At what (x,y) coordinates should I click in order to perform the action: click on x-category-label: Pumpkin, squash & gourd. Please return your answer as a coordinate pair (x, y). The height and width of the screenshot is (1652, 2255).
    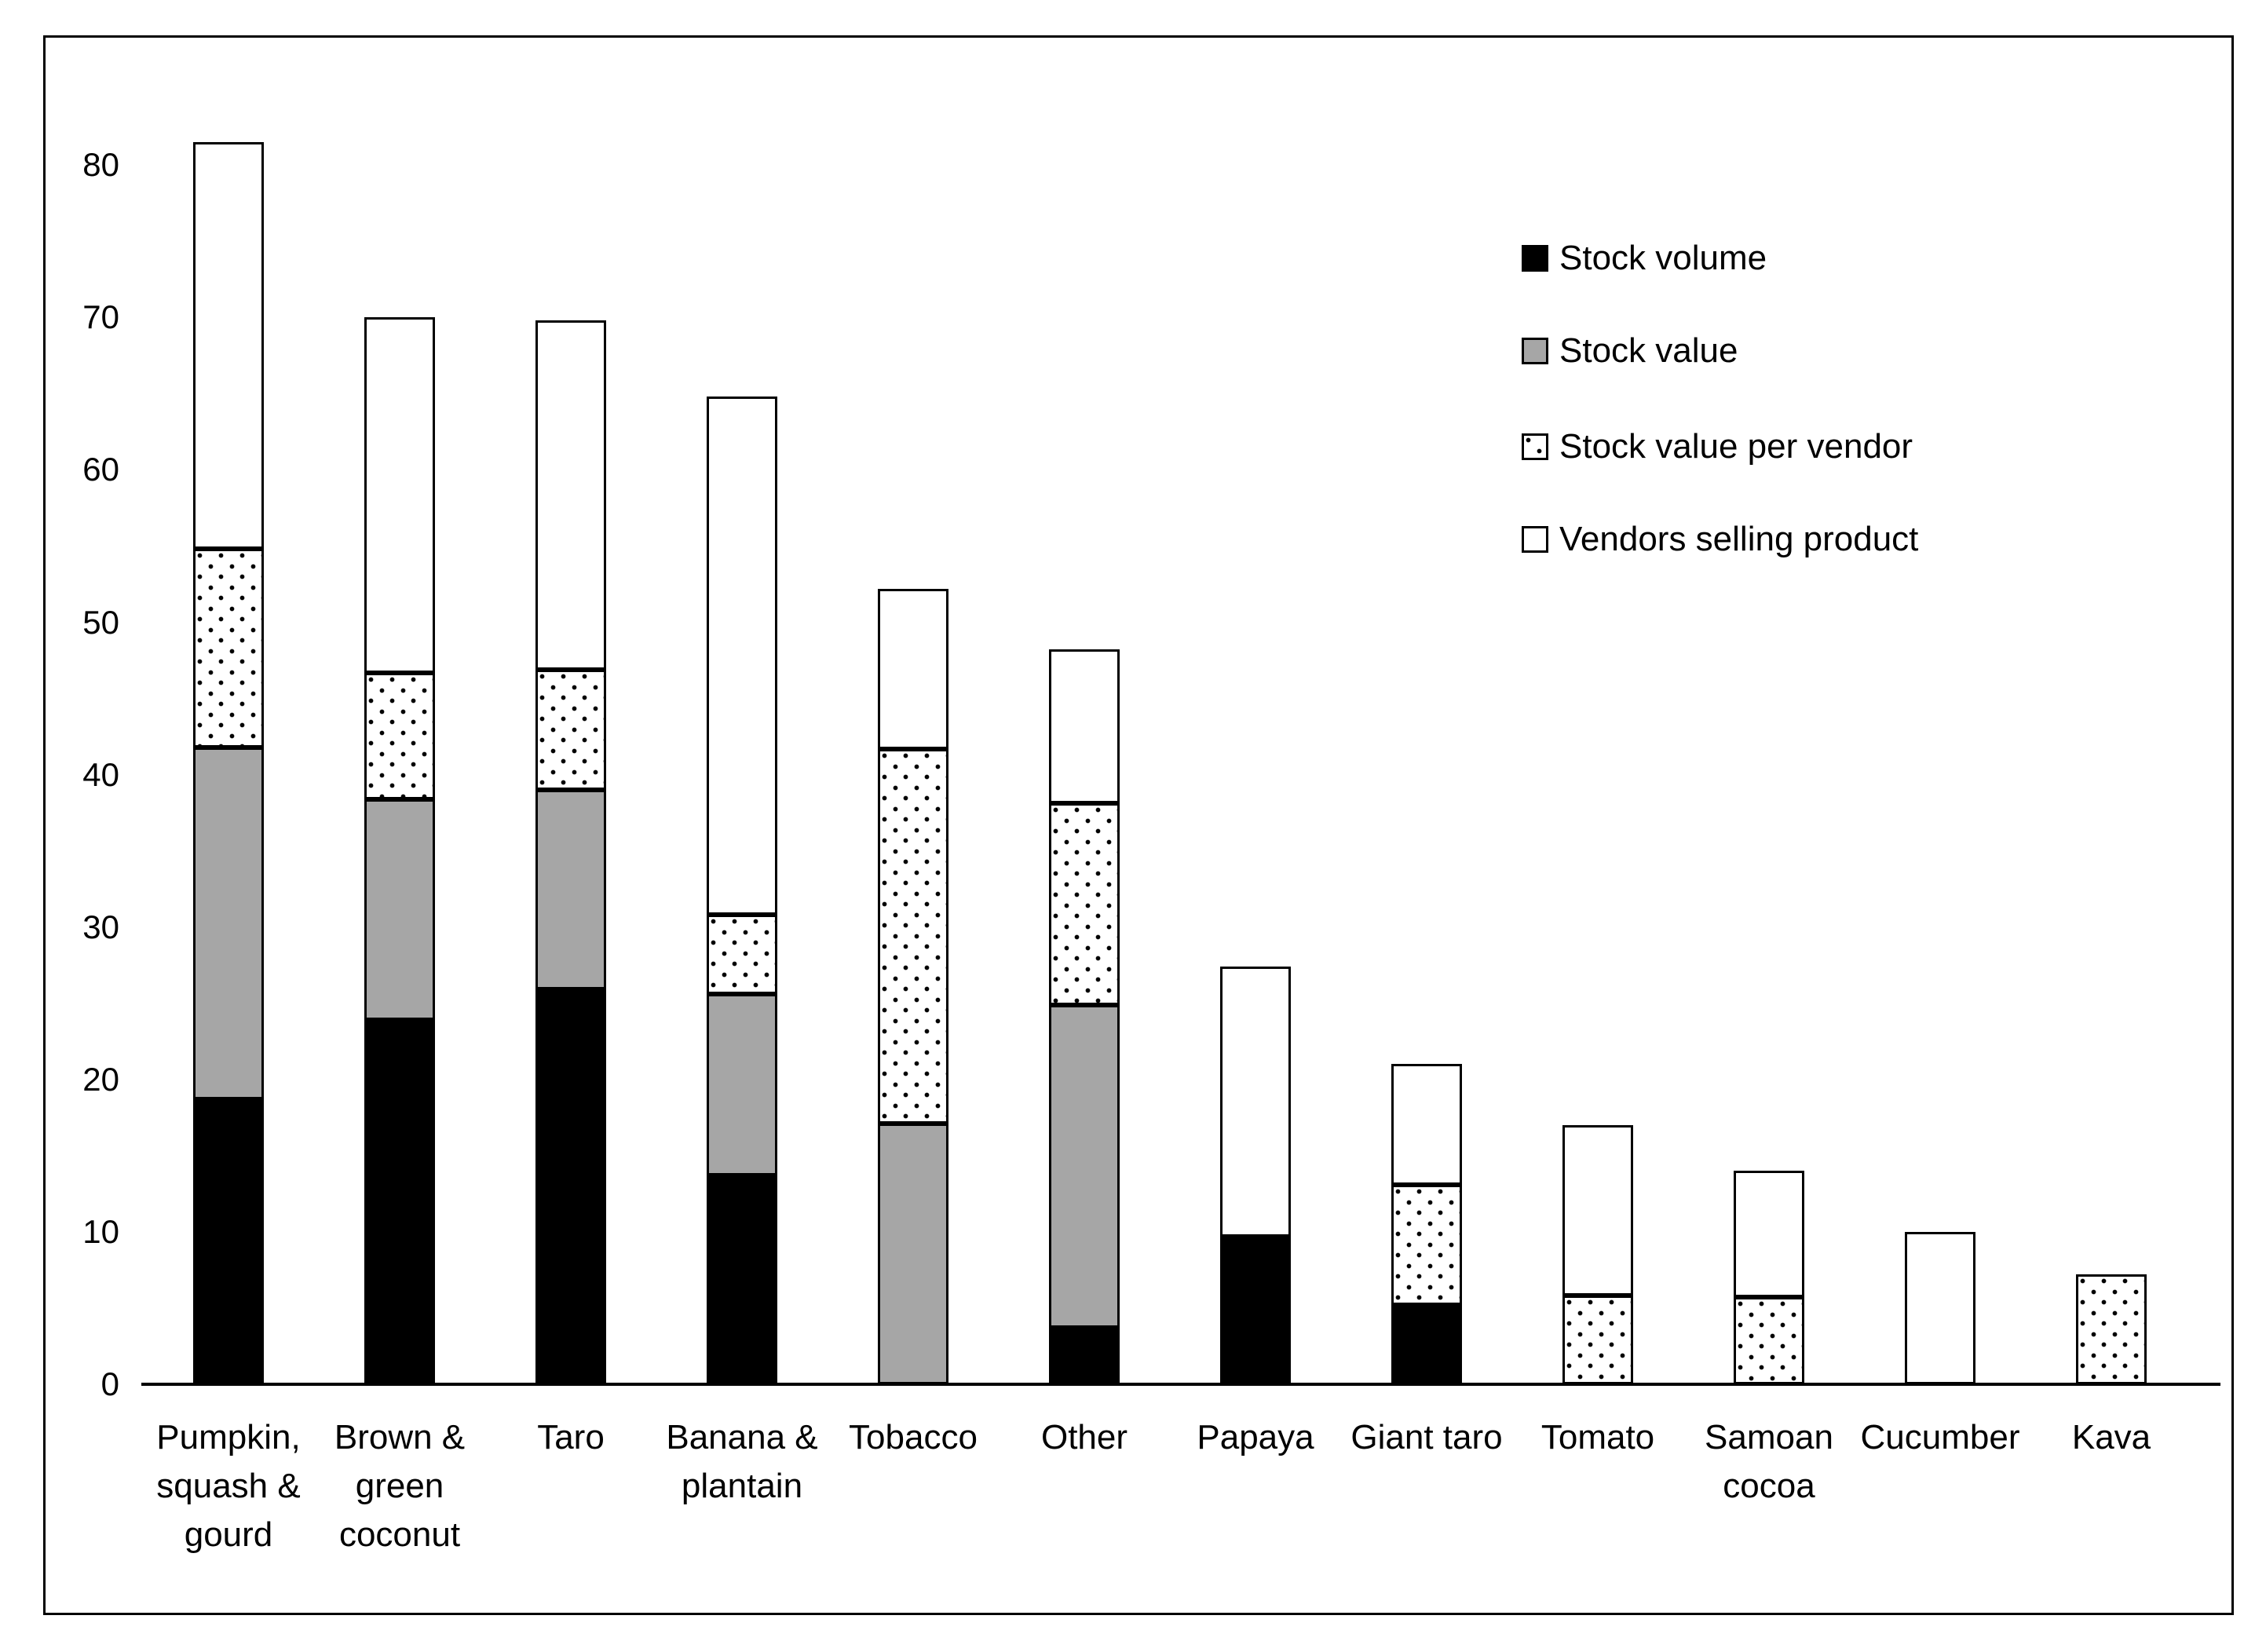
    Looking at the image, I should click on (229, 1486).